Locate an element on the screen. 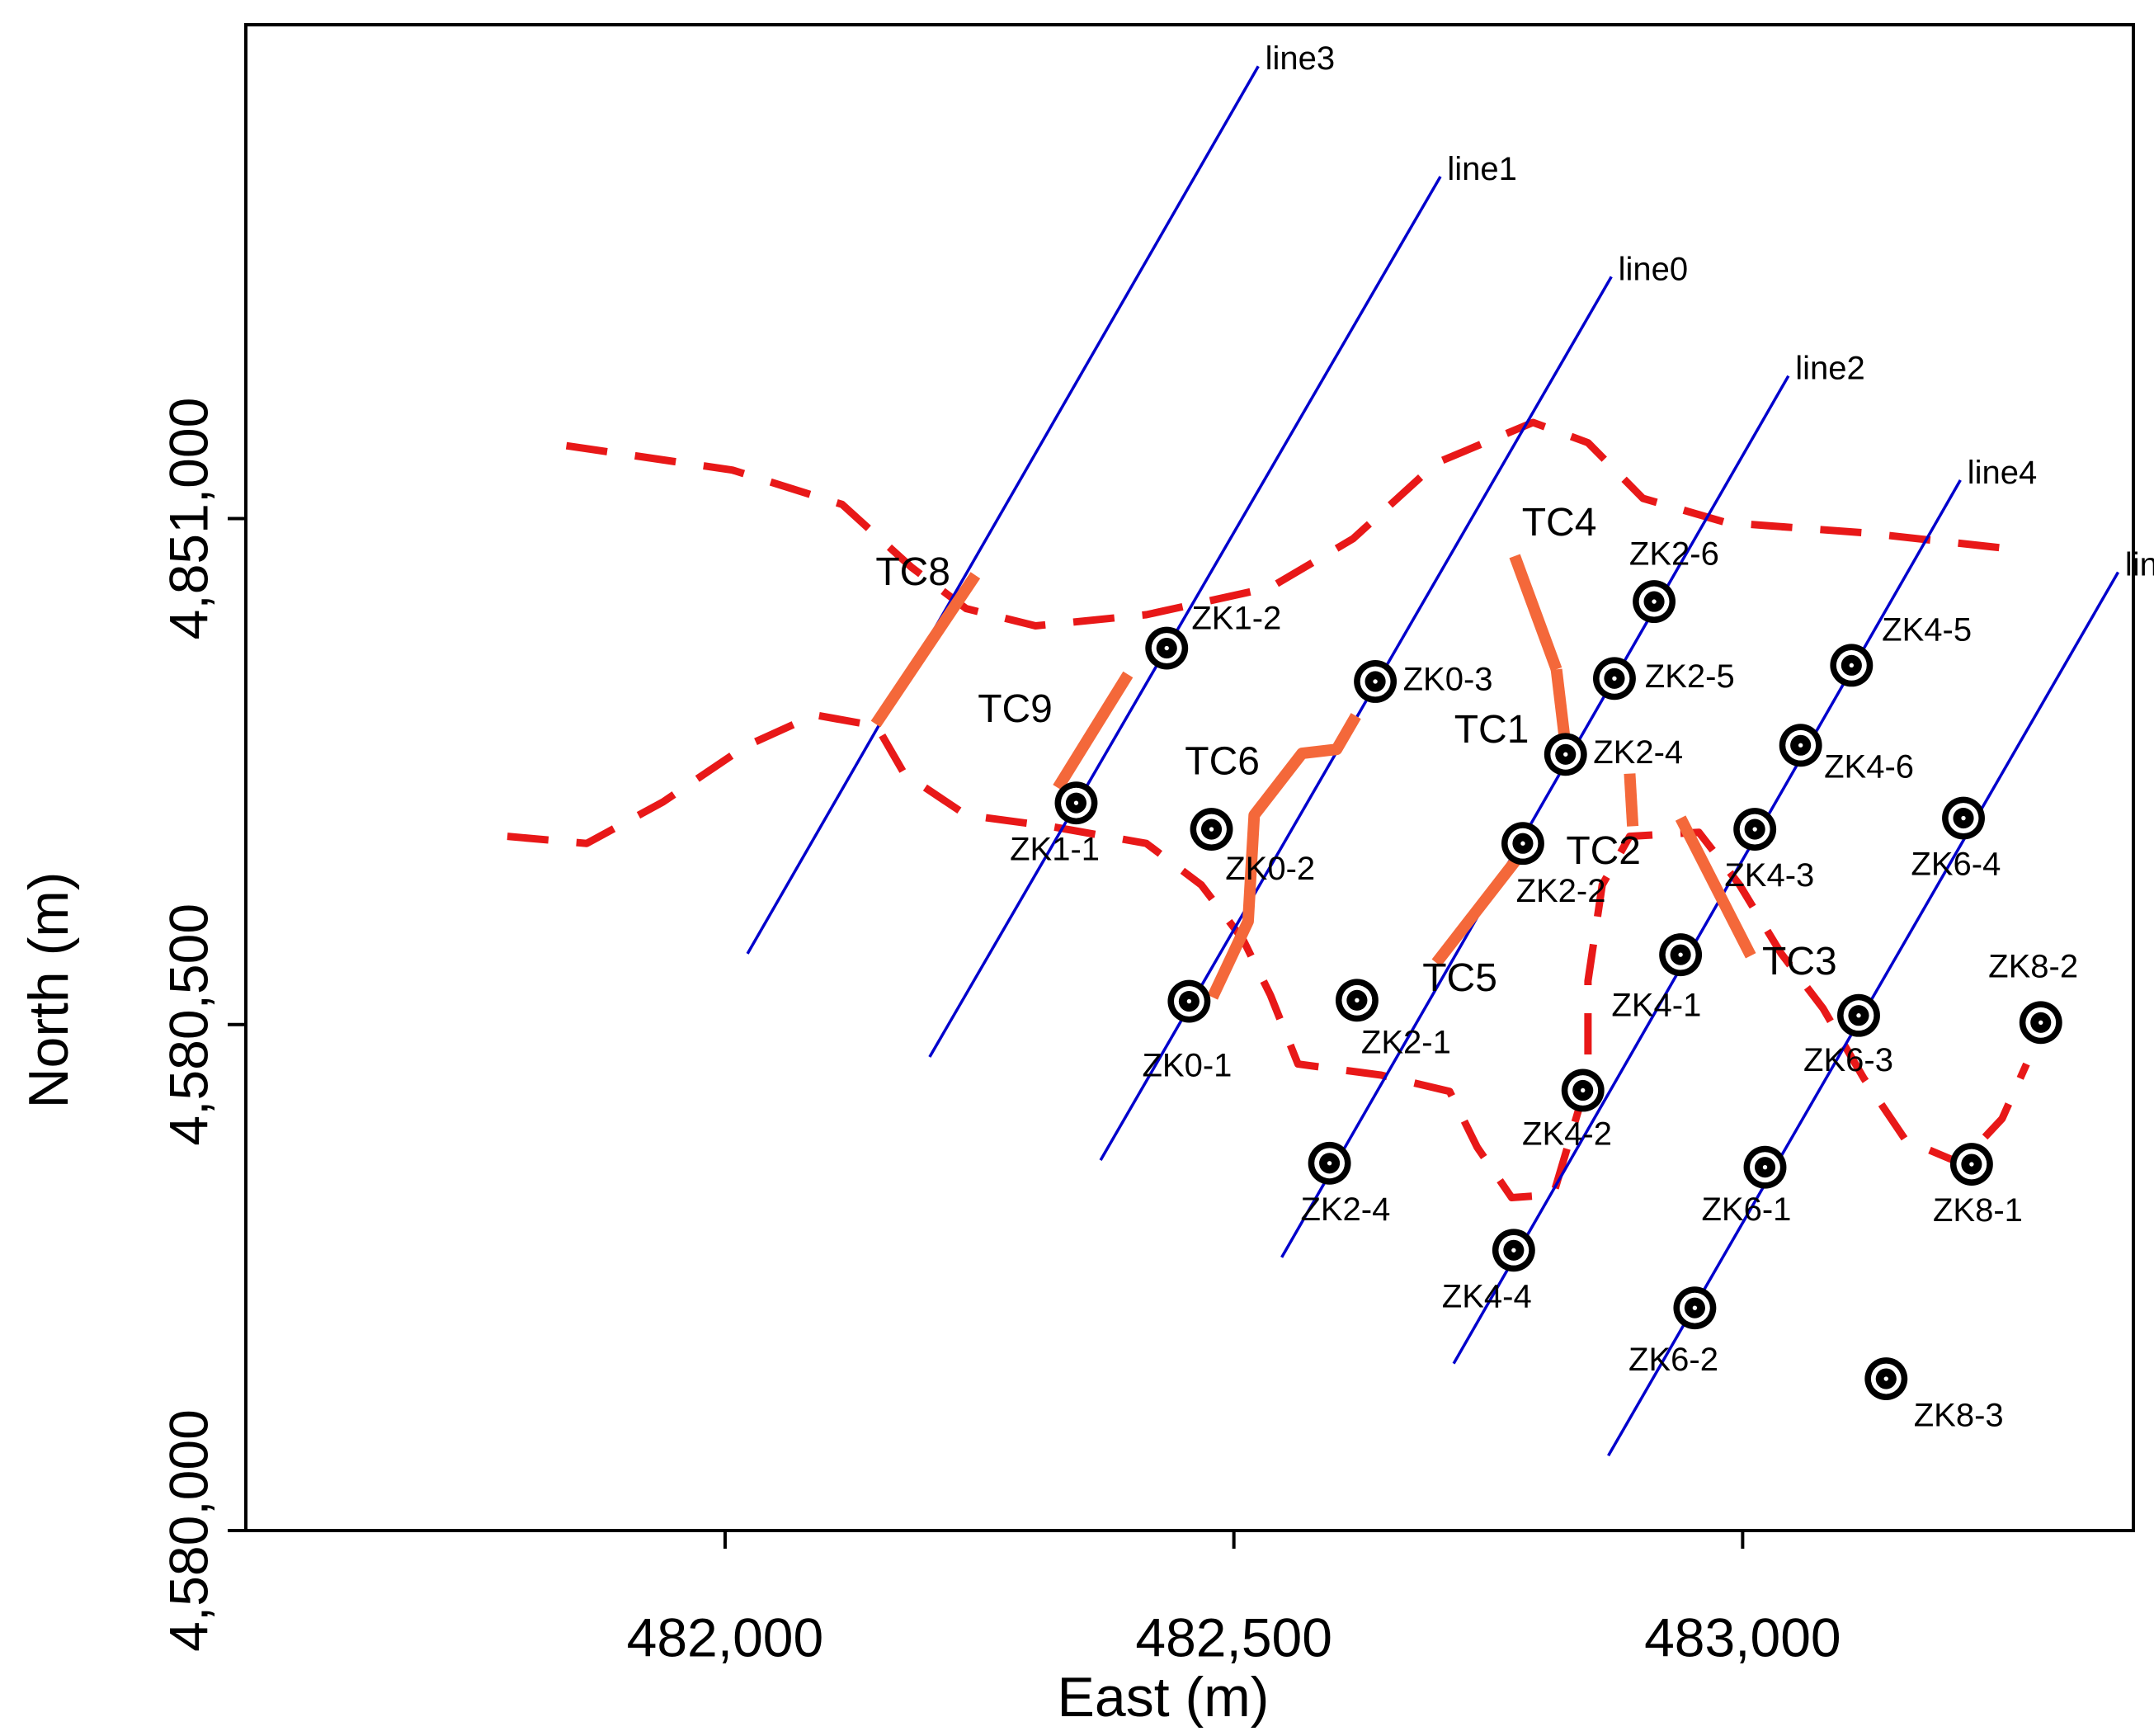  borehole-label: ZK4-1 is located at coordinates (1656, 1005).